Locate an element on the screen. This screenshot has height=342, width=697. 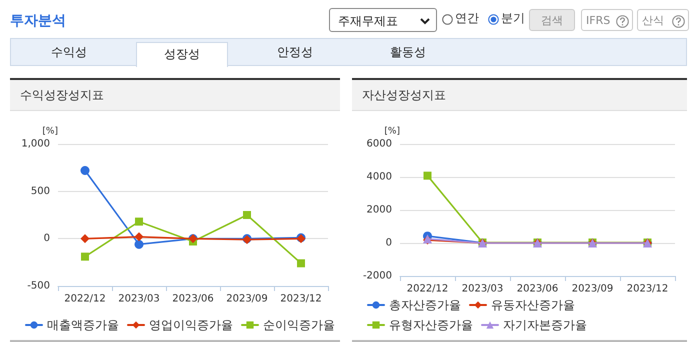
legend-label: 영업이익증가율 is located at coordinates (191, 325).